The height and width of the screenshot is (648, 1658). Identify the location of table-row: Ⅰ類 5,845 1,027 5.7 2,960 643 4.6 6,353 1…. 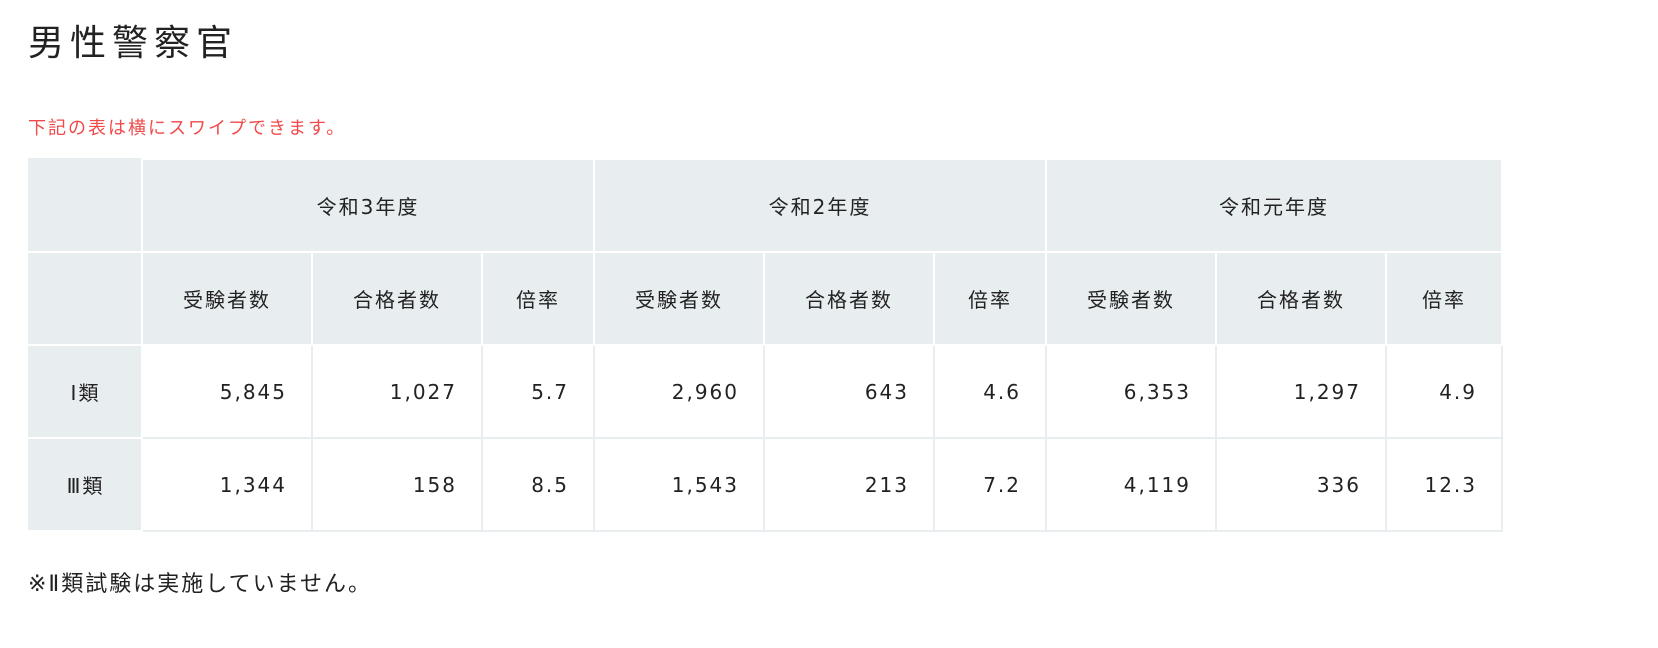
(765, 391).